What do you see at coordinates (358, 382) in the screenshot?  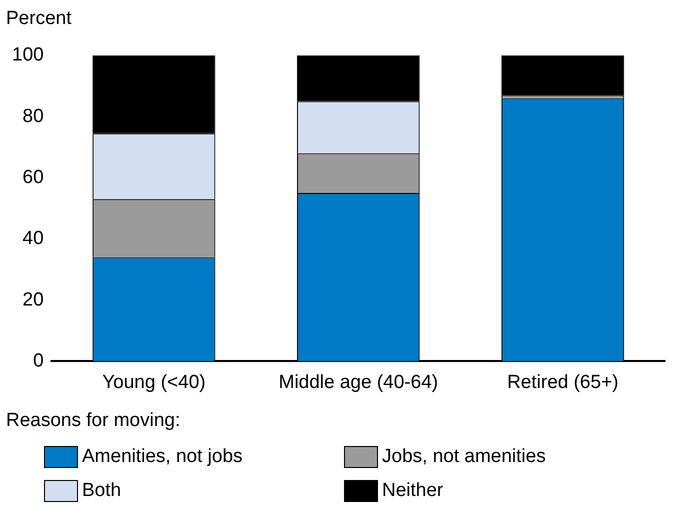 I see `x-tick-label: Middle age (40-64)` at bounding box center [358, 382].